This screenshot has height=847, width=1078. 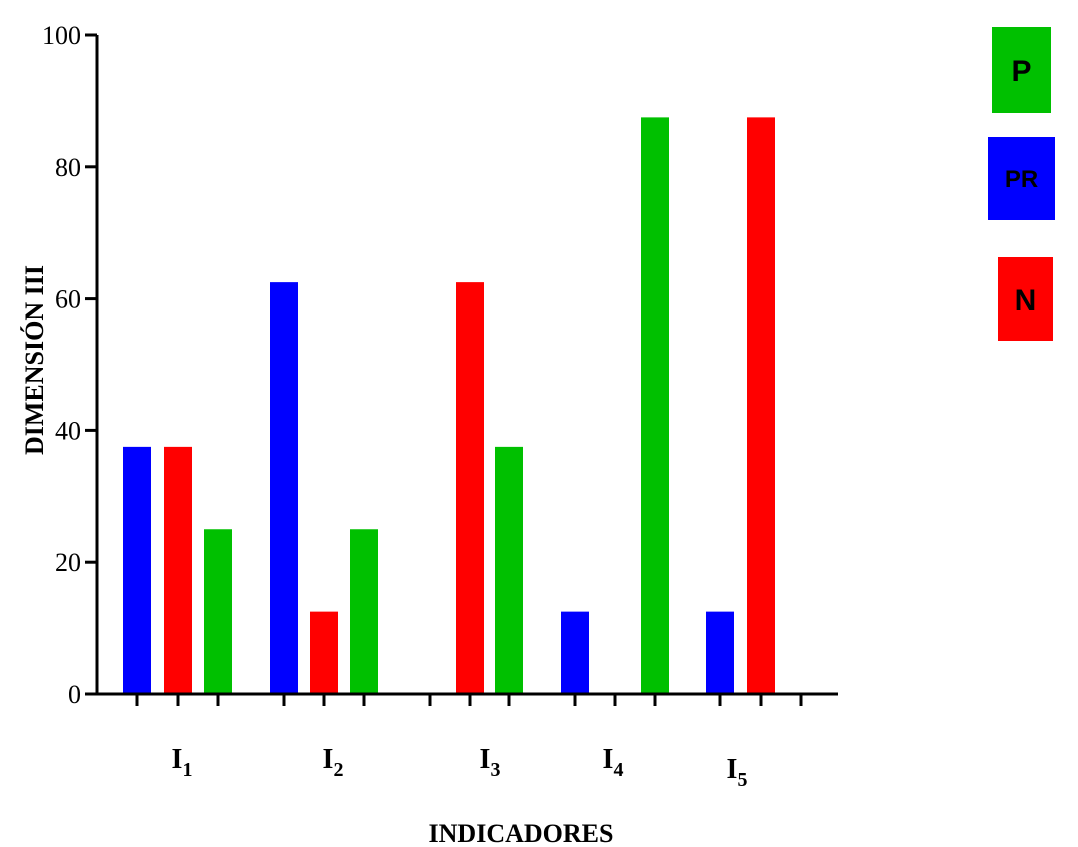 I want to click on category-labels-layer: I1 I2 I3 I4 I5, so click(x=460, y=767).